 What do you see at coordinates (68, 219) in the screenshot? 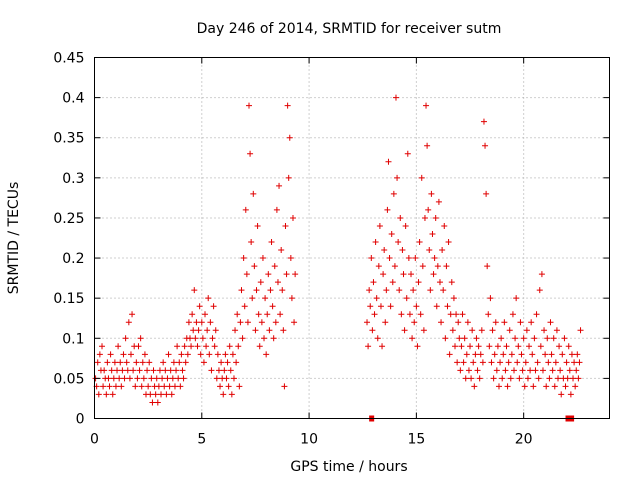
I see `y-tick-label: 0.25` at bounding box center [68, 219].